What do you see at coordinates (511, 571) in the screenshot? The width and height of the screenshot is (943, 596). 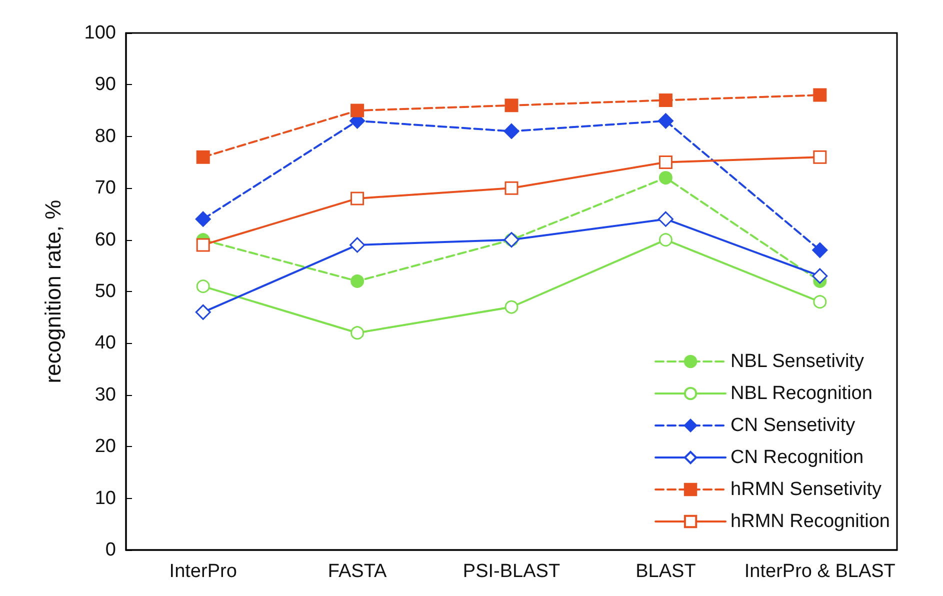 I see `x-tick-label: PSI-BLAST` at bounding box center [511, 571].